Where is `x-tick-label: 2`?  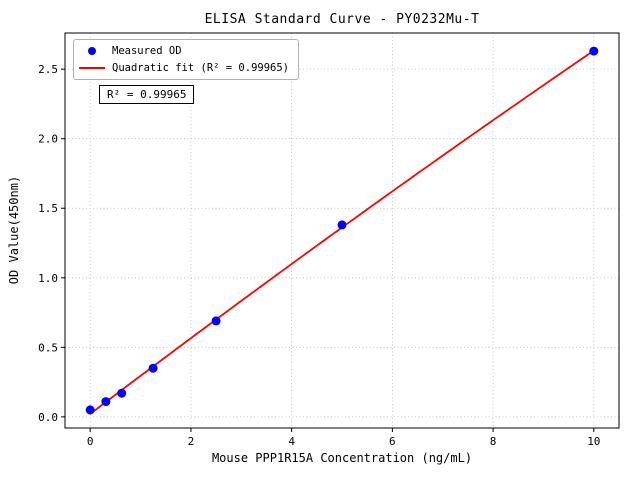 x-tick-label: 2 is located at coordinates (191, 441).